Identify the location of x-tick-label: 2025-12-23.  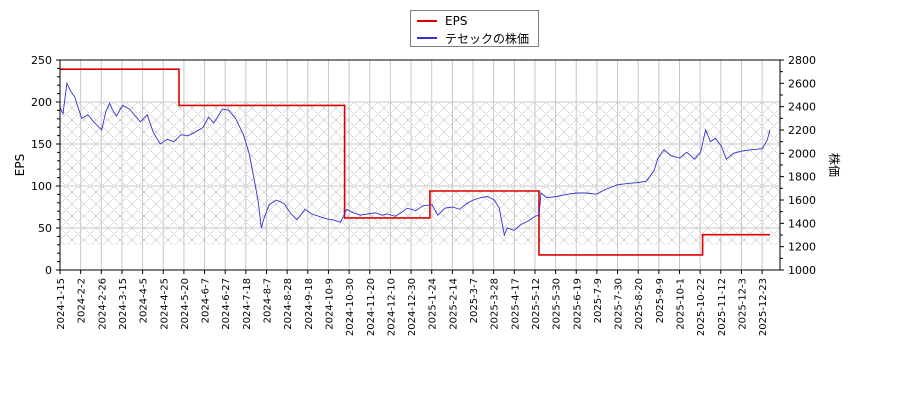
(763, 307).